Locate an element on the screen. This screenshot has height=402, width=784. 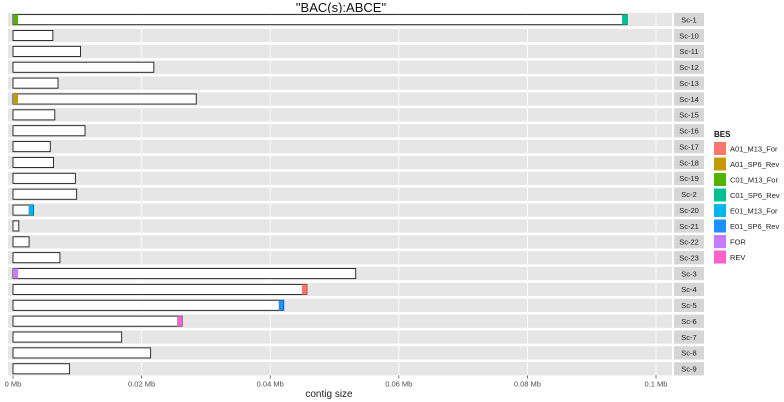
contig-label: Sc-9 is located at coordinates (688, 369).